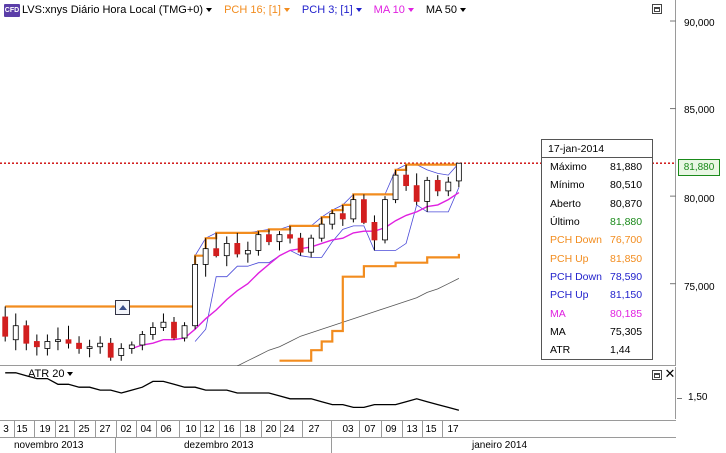 The width and height of the screenshot is (726, 453). I want to click on day-label: 20, so click(271, 429).